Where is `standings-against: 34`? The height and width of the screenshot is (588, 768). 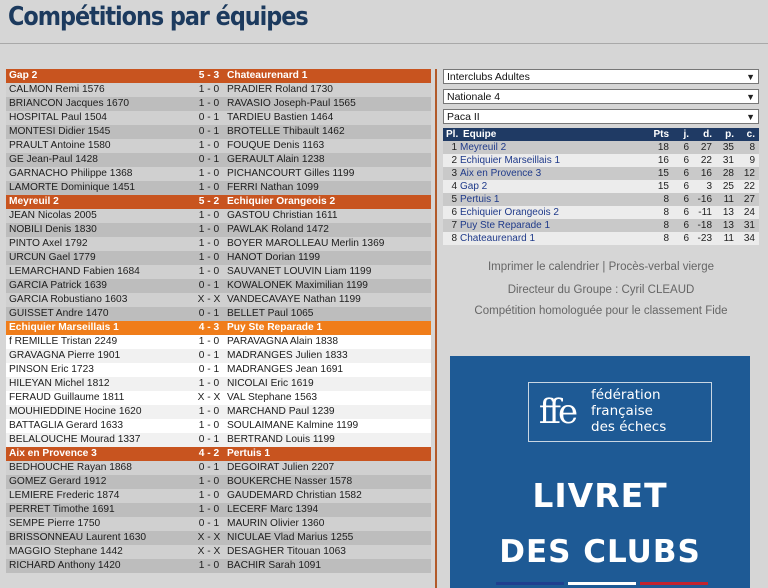
standings-against: 34 is located at coordinates (748, 238).